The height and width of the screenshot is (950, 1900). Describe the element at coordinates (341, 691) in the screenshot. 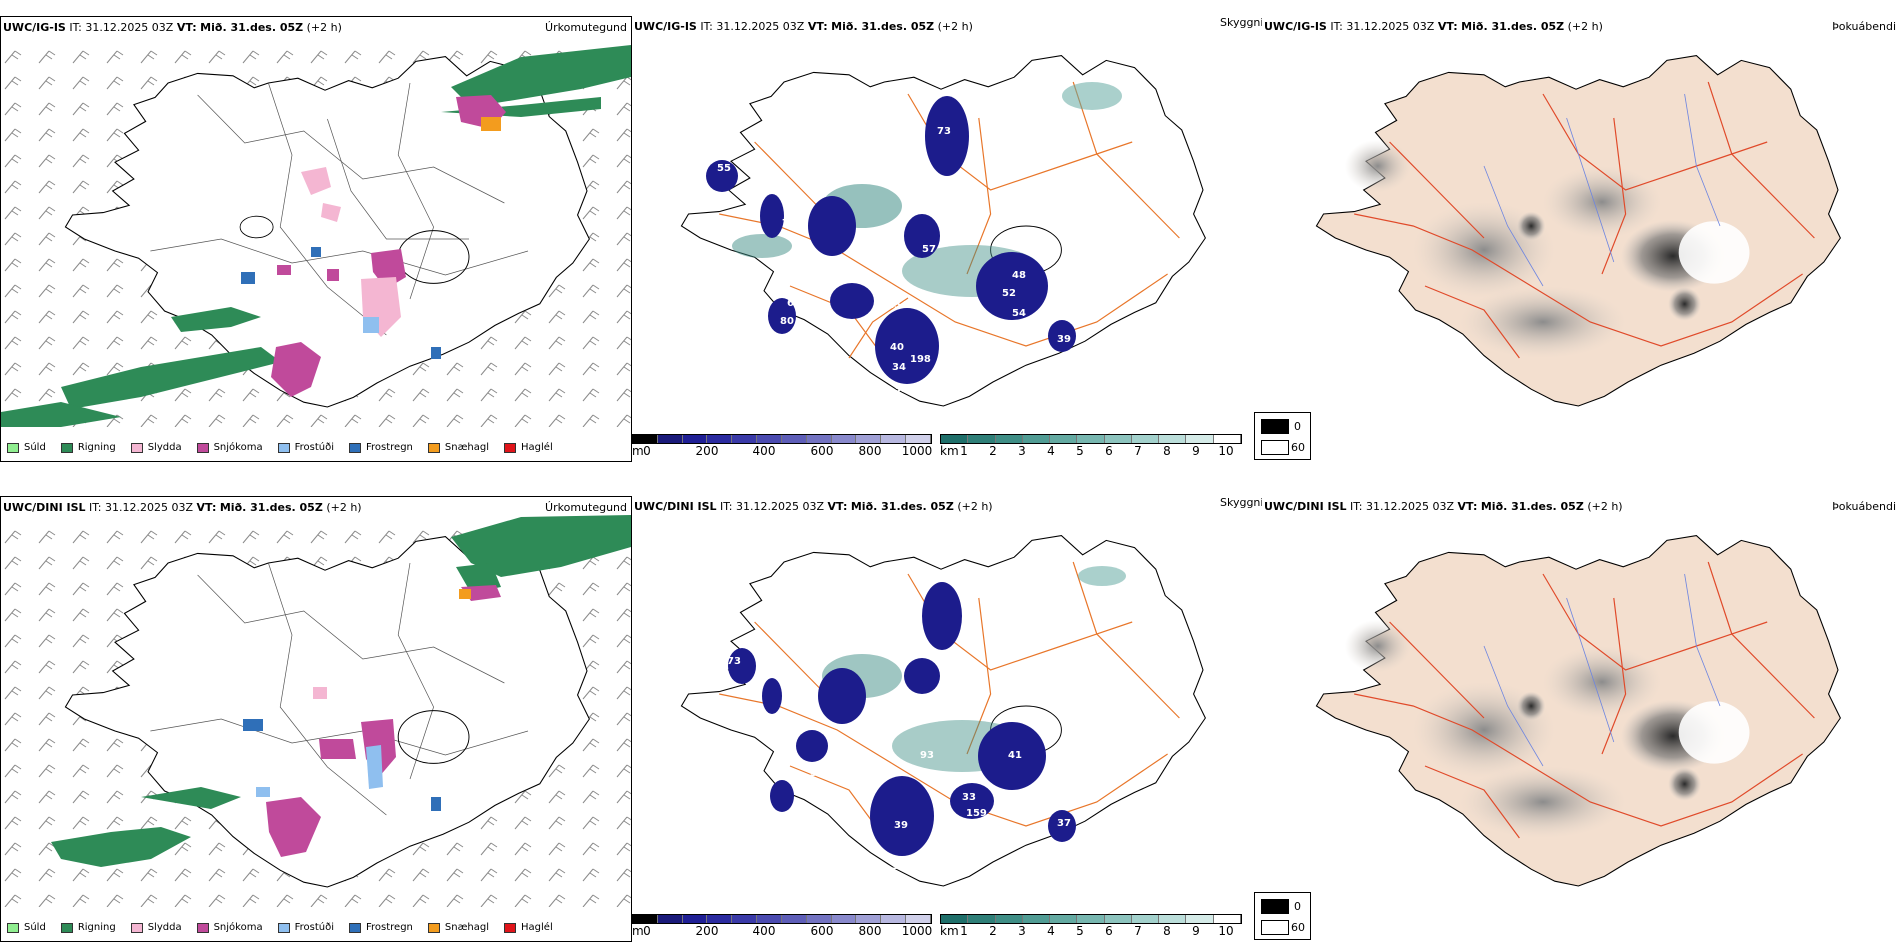

I see `rain-areas` at that location.